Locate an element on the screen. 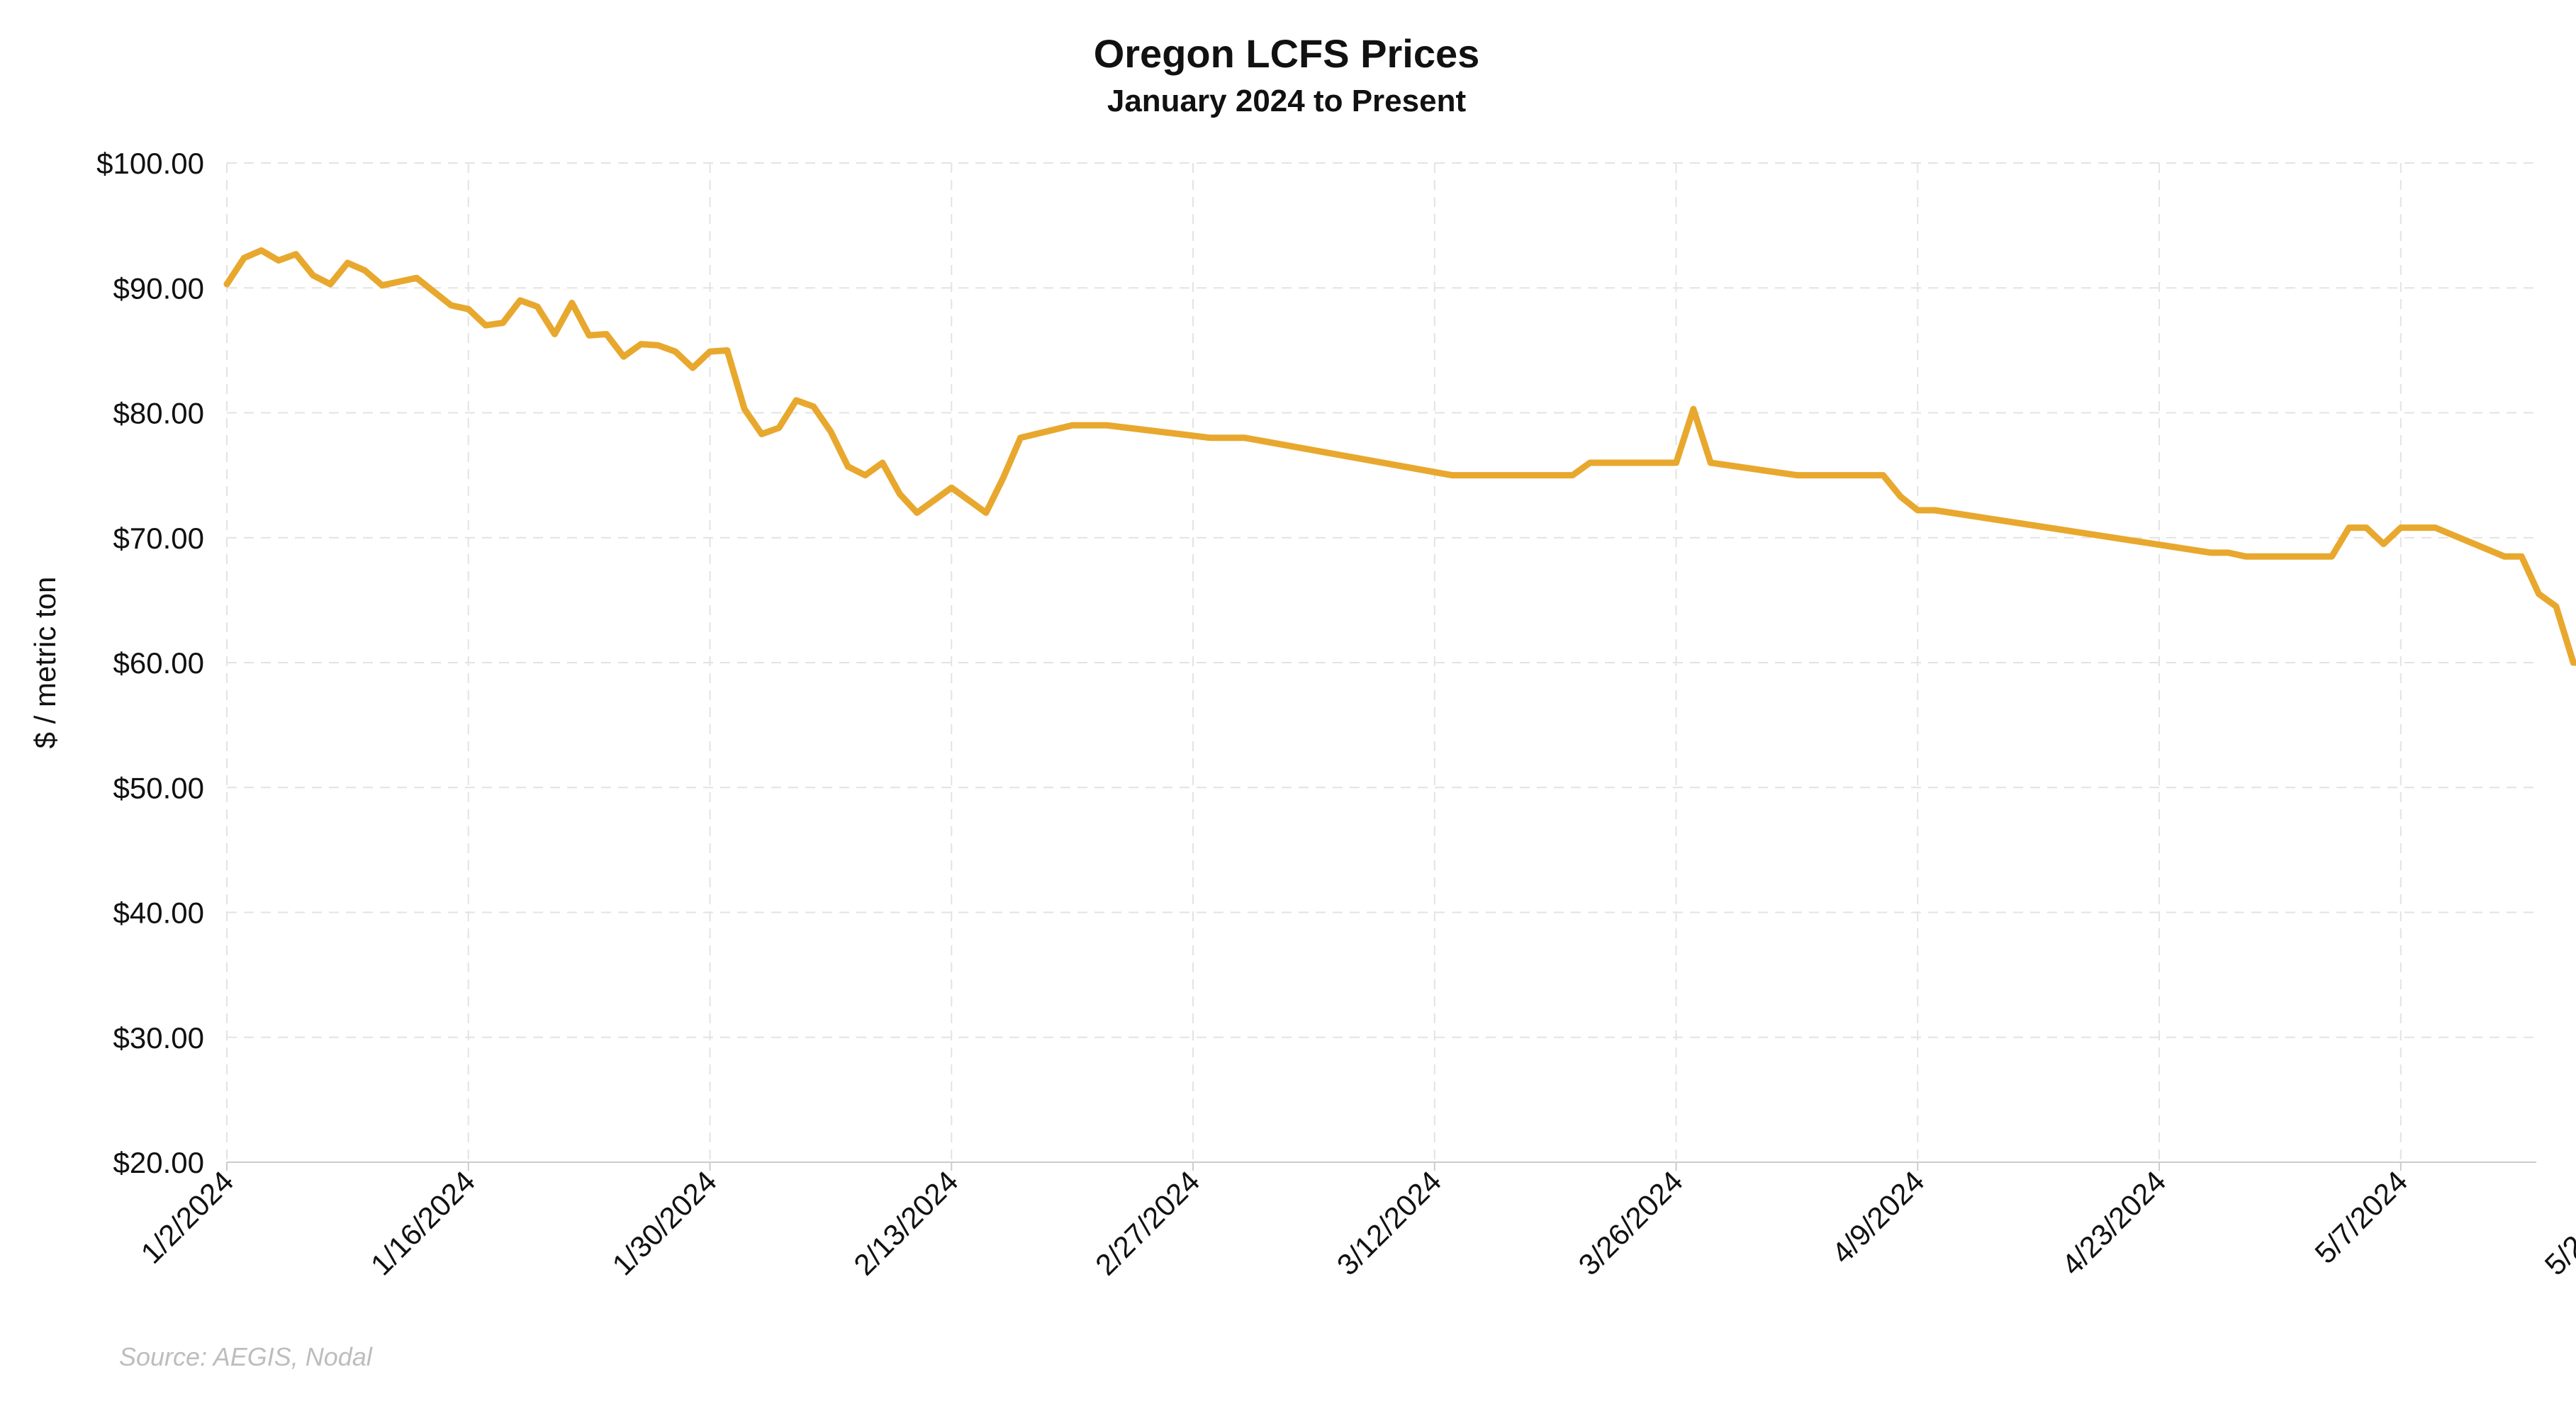 The image size is (2576, 1406). x-tick-label: 2/27/2024 is located at coordinates (1147, 1222).